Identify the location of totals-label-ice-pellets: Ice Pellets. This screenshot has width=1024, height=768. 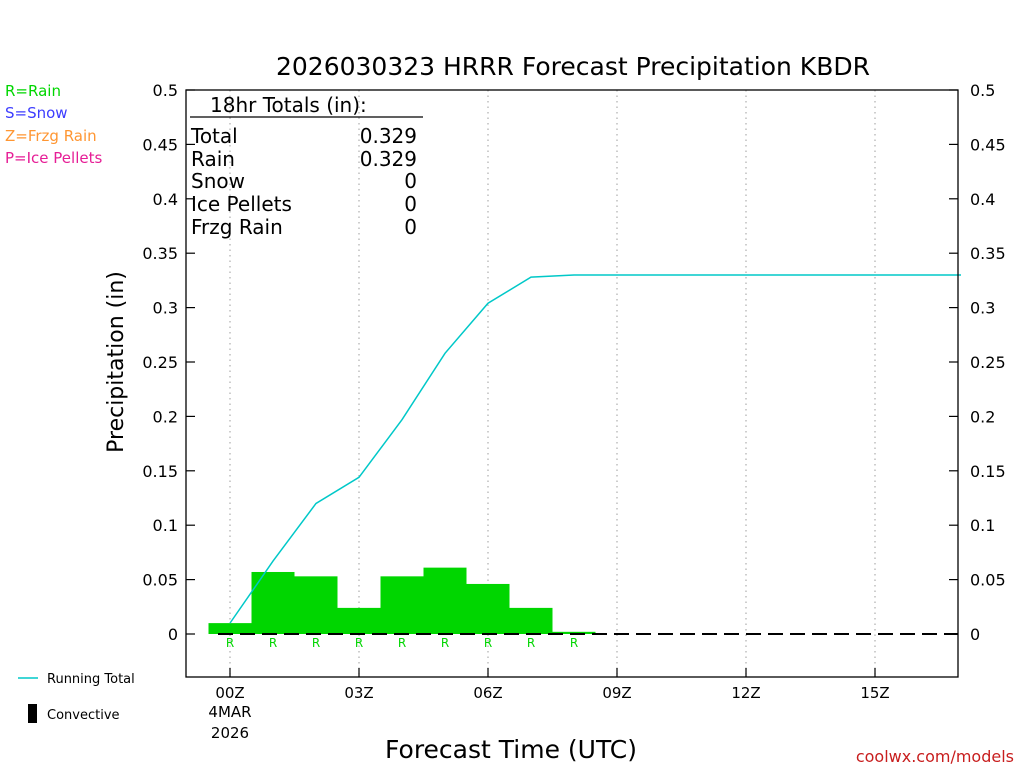
(241, 204).